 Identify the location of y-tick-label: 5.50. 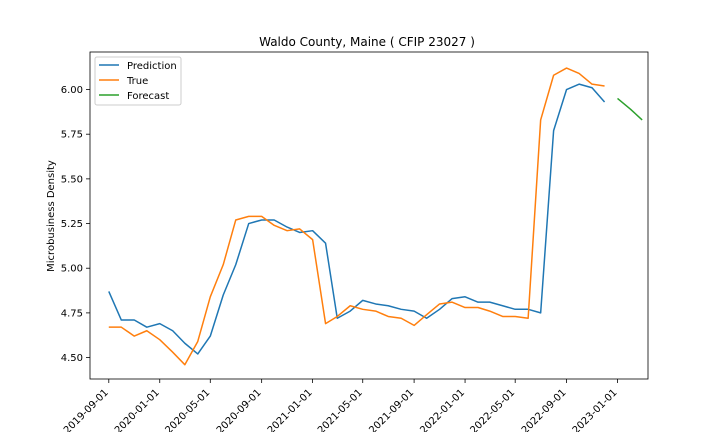
(72, 179).